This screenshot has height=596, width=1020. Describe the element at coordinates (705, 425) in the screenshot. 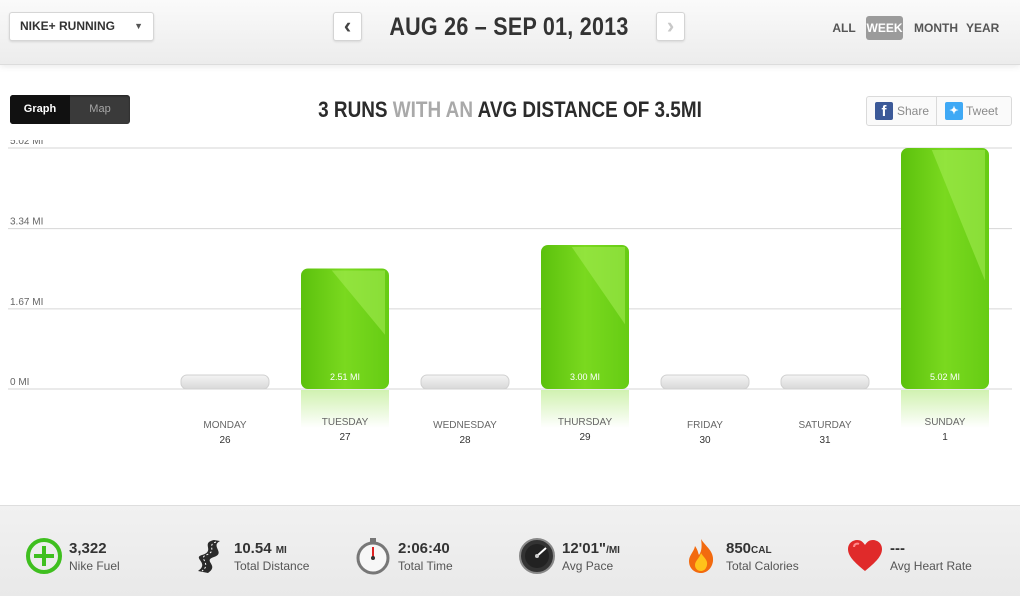

I see `x-day-label: FRIDAY` at that location.